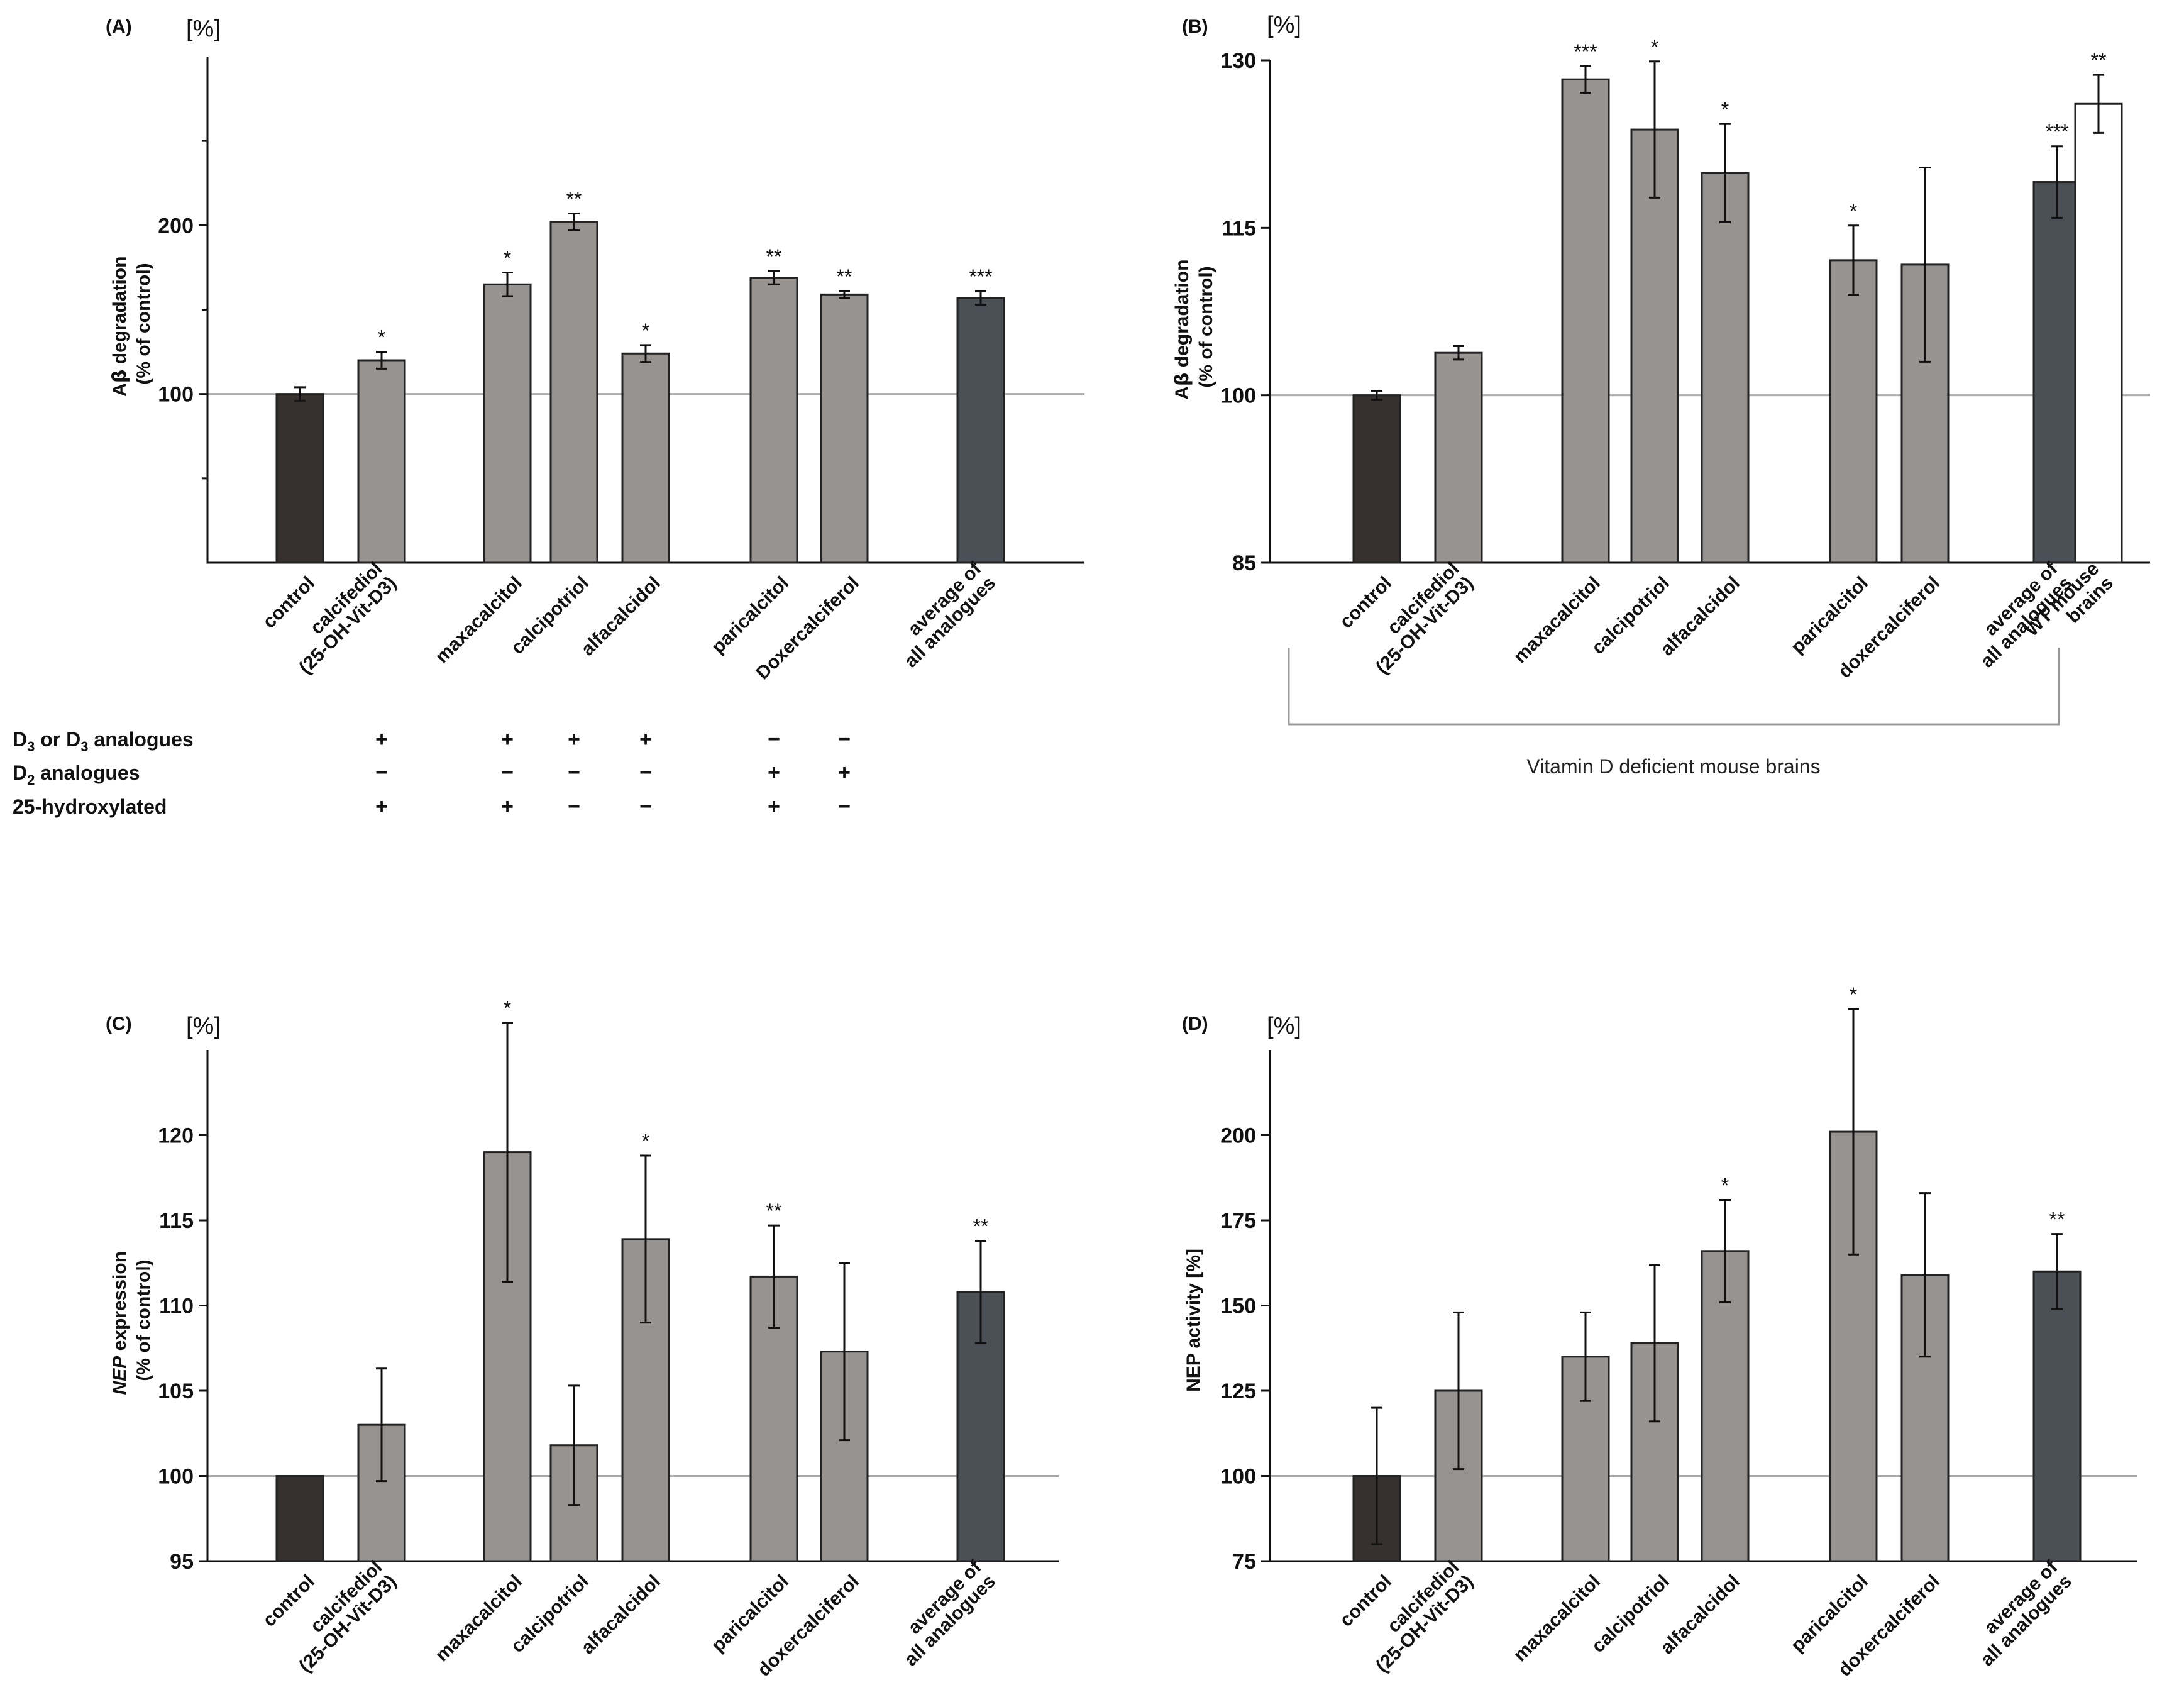  I want to click on panel-a-y-axis-title: Aβ degradation (% of control), so click(131, 324).